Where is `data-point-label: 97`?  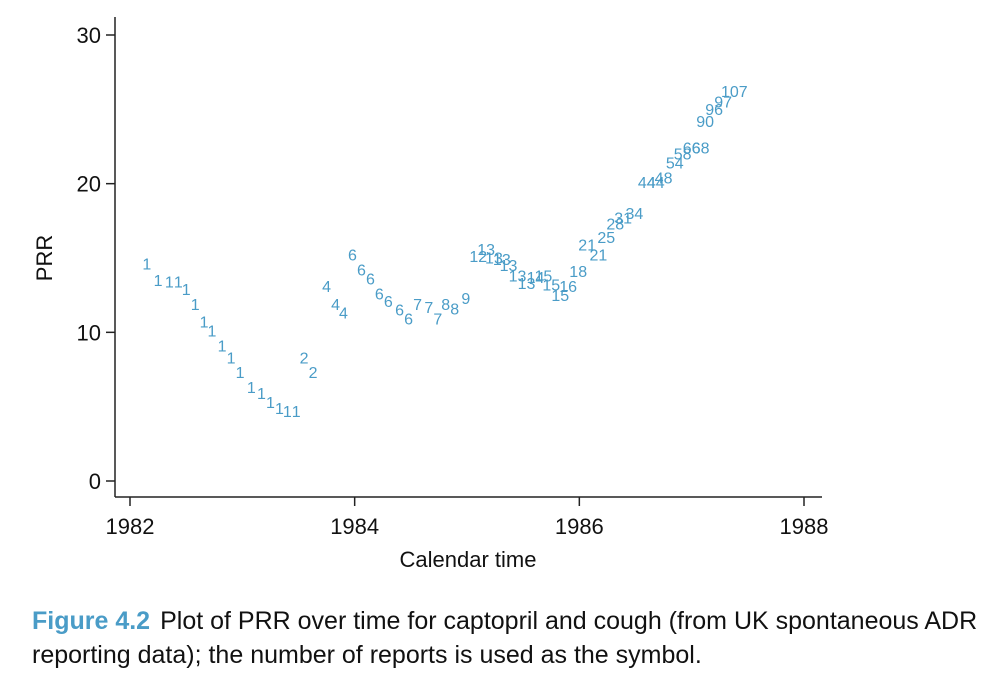 data-point-label: 97 is located at coordinates (723, 103).